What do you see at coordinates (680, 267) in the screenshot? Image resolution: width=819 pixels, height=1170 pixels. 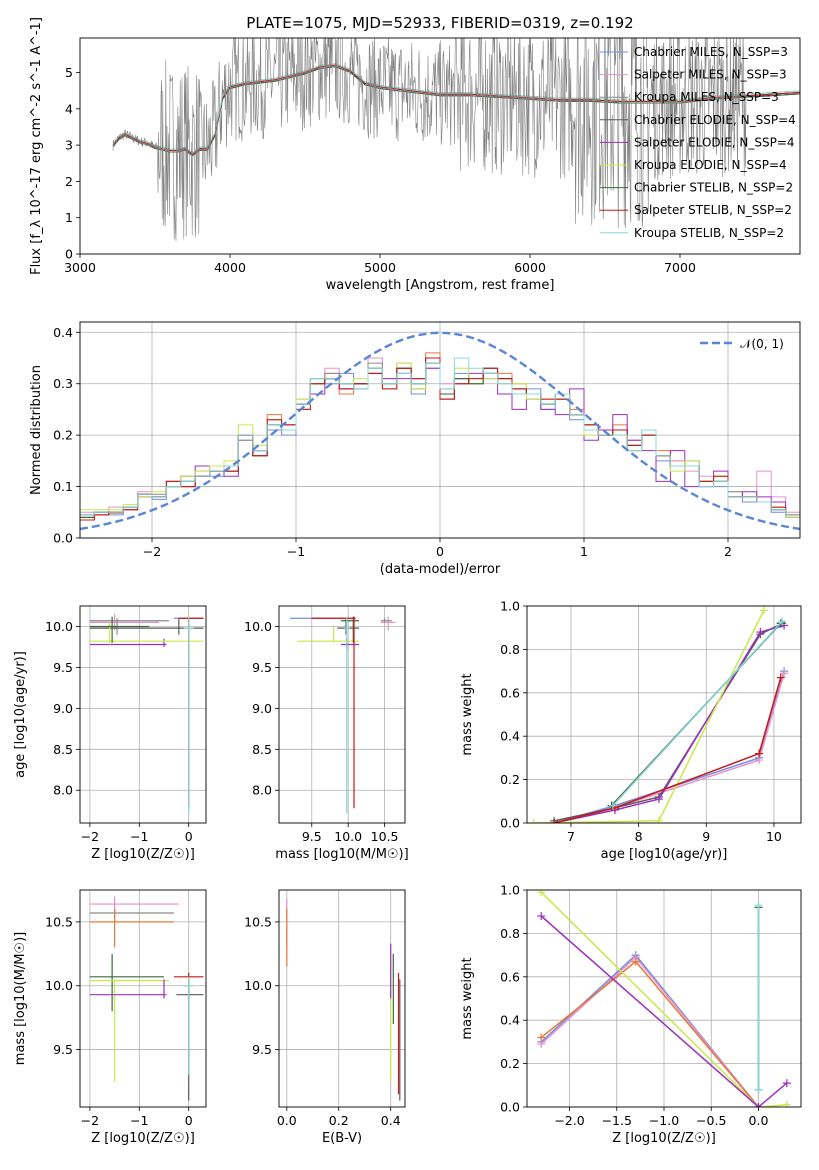 I see `x-tick-label: 7000` at bounding box center [680, 267].